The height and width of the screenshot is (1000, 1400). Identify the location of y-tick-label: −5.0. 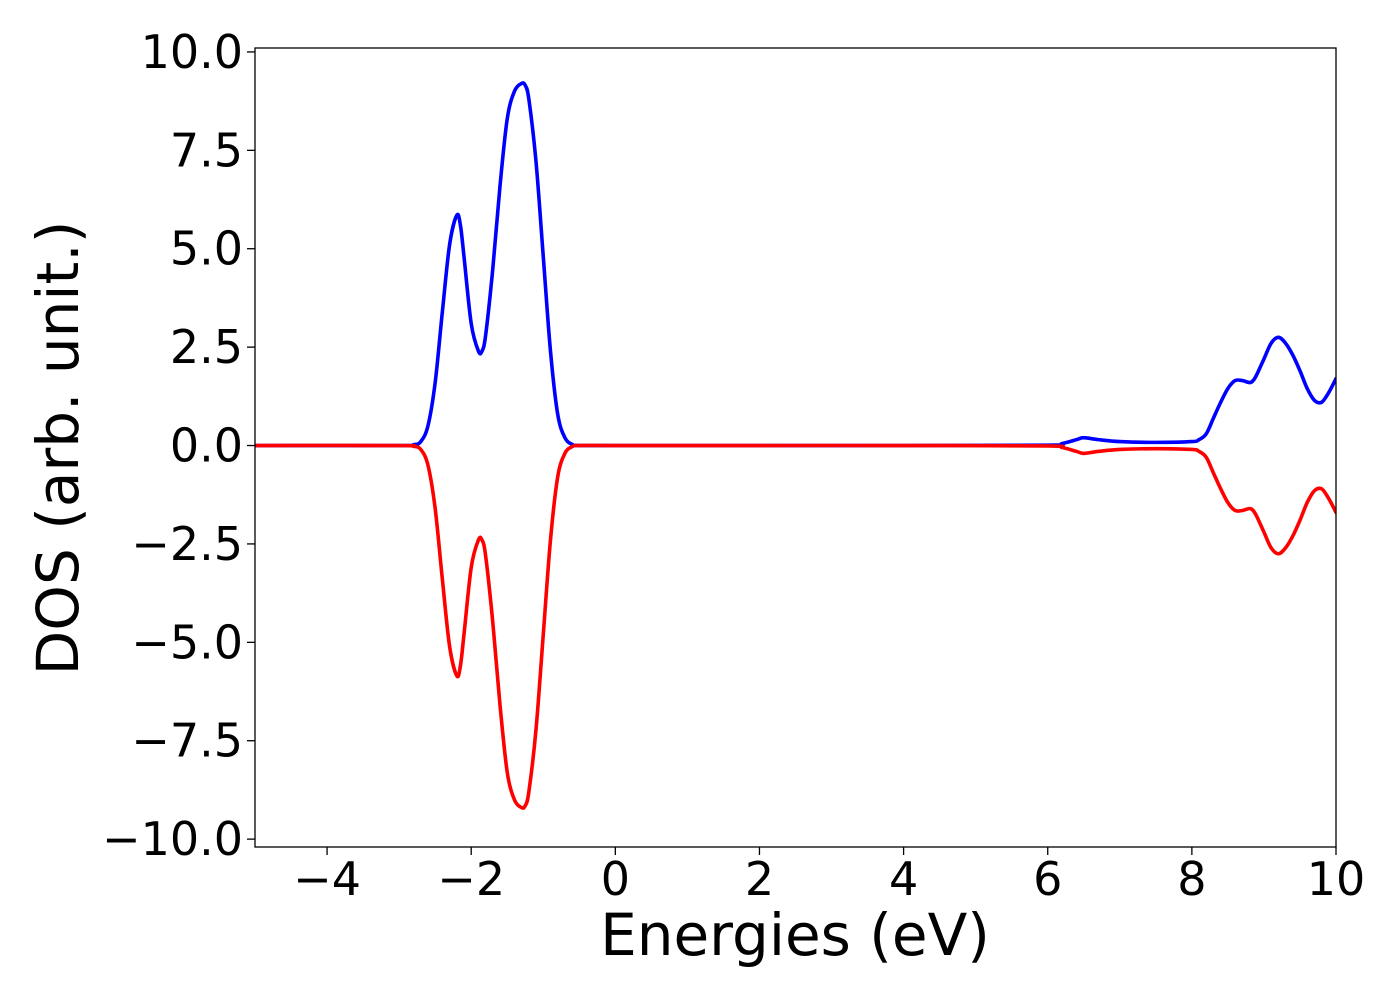
(187, 642).